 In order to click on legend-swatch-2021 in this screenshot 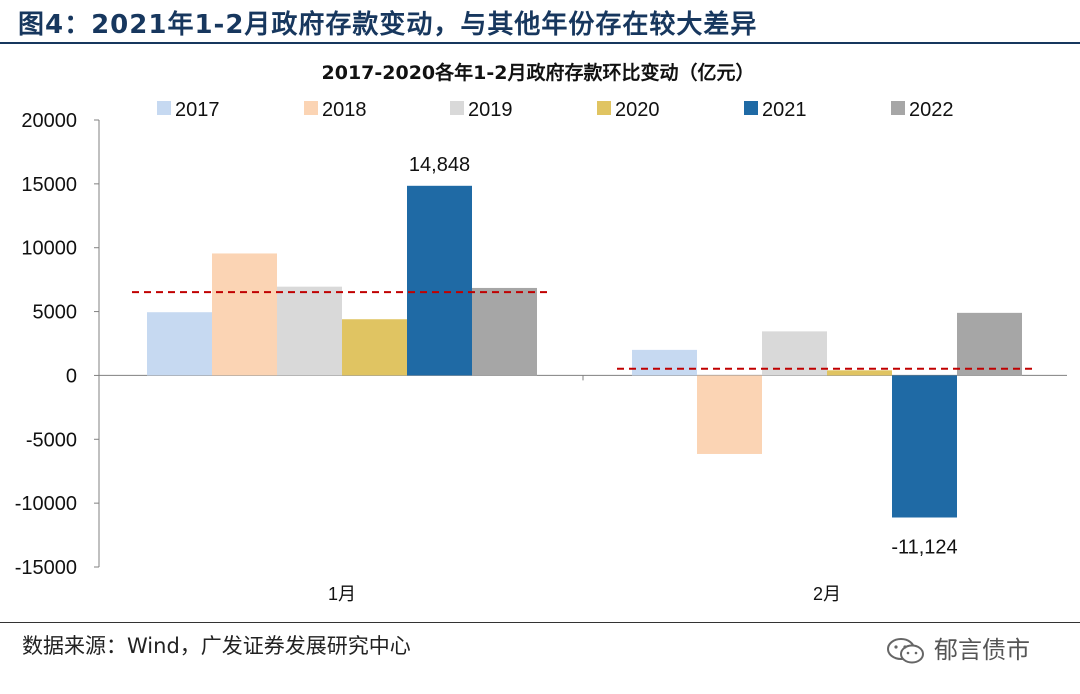, I will do `click(751, 108)`.